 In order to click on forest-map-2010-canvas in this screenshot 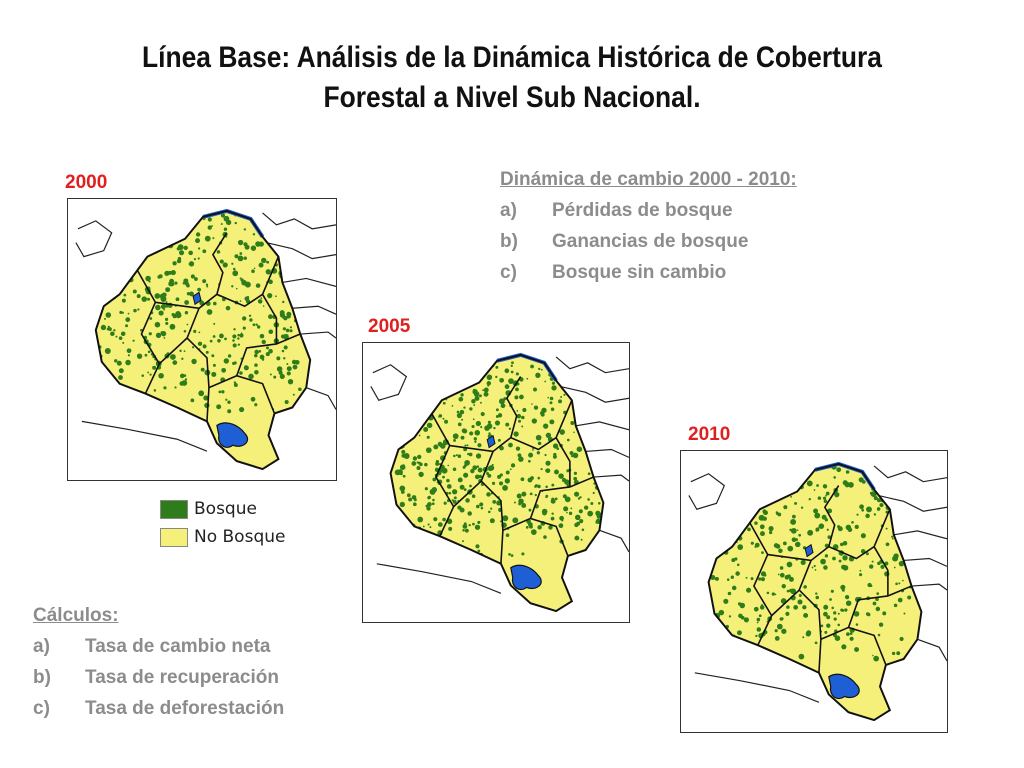, I will do `click(817, 591)`.